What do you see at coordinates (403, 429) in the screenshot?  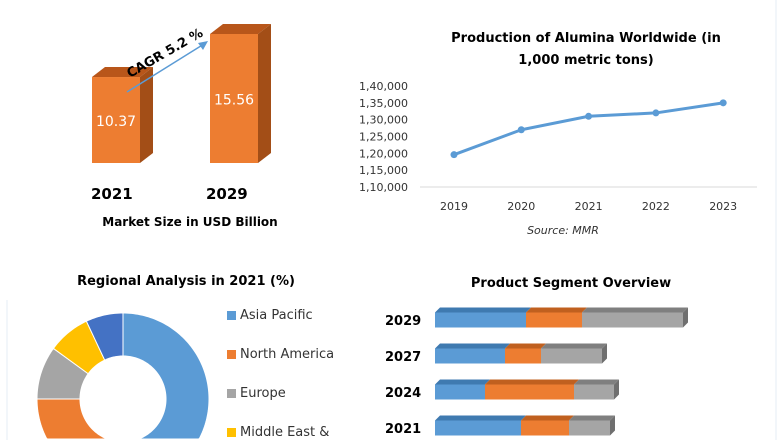 I see `segment-year-label: 2021` at bounding box center [403, 429].